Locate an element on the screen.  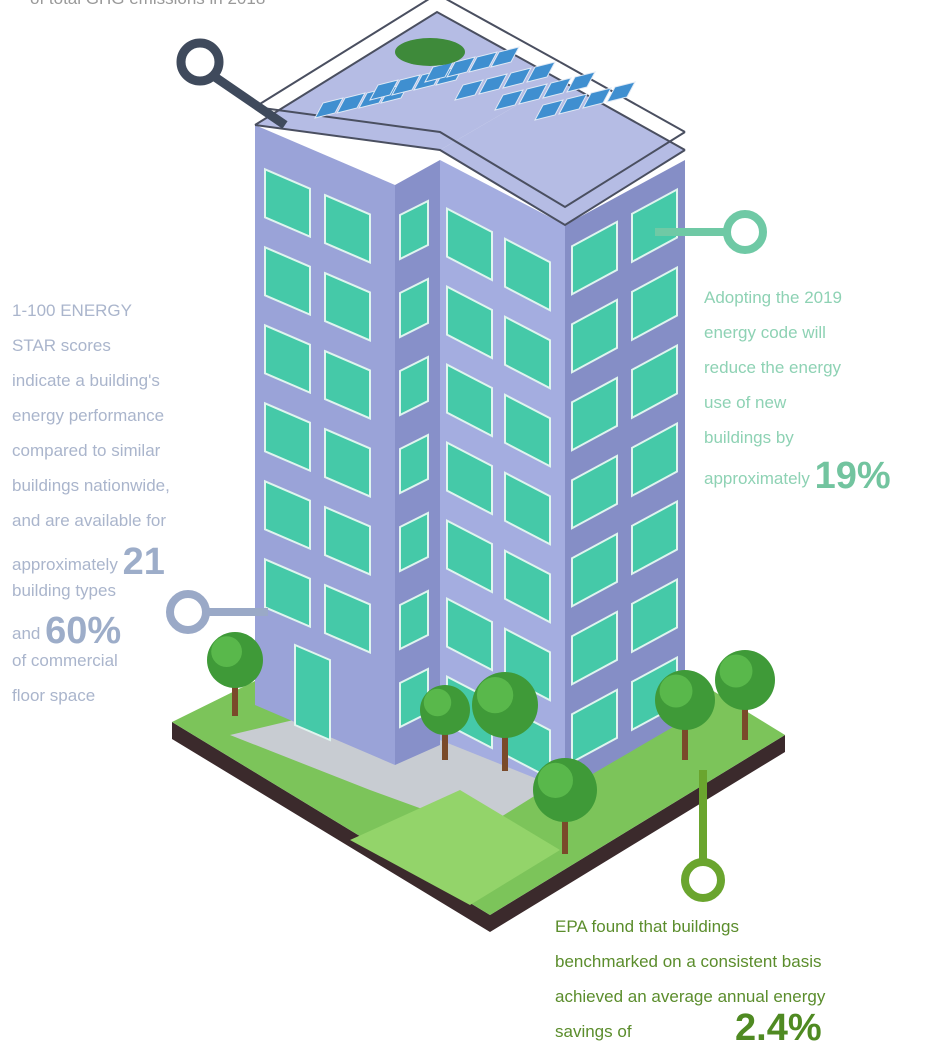
left-line: approximately is located at coordinates (65, 564).